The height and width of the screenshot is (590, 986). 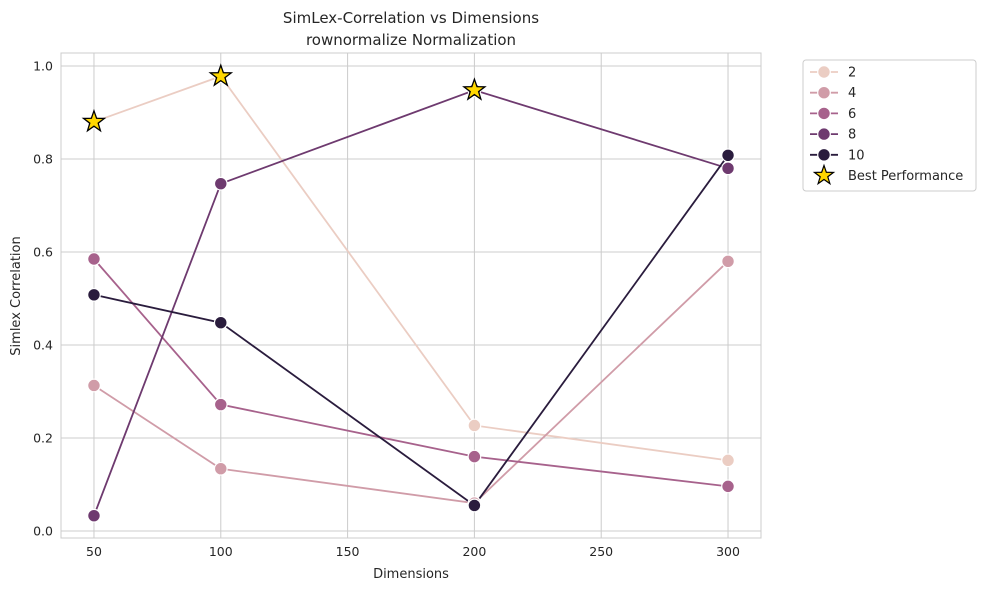 What do you see at coordinates (852, 114) in the screenshot?
I see `legend-label-6: 6` at bounding box center [852, 114].